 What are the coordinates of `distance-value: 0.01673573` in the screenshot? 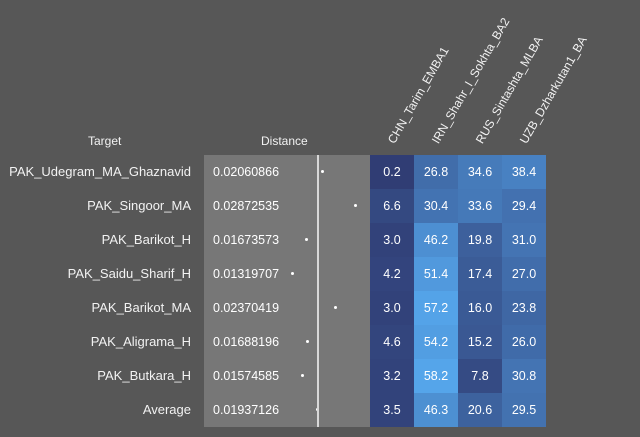 It's located at (246, 240).